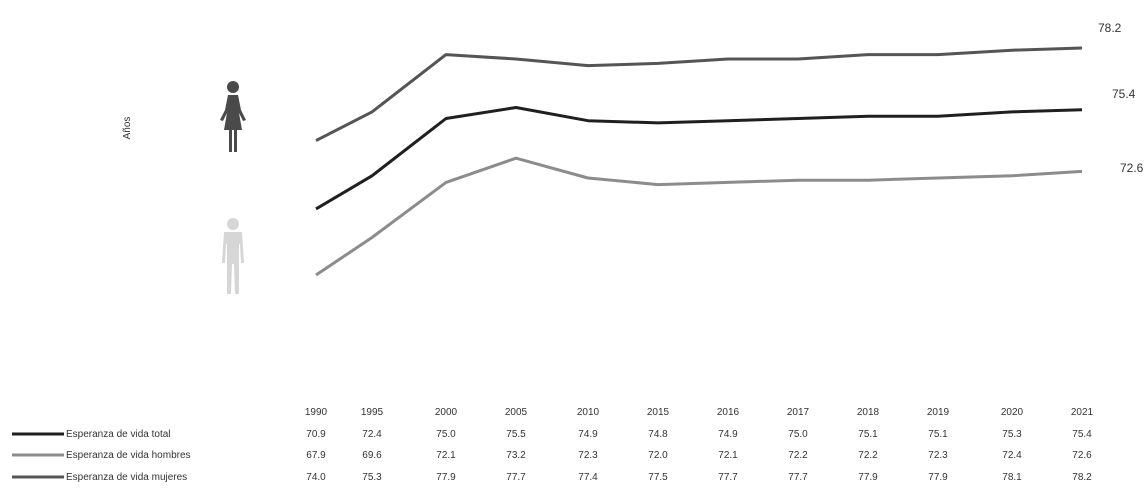 The image size is (1146, 504). What do you see at coordinates (1082, 477) in the screenshot?
I see `table-cell: 78.2` at bounding box center [1082, 477].